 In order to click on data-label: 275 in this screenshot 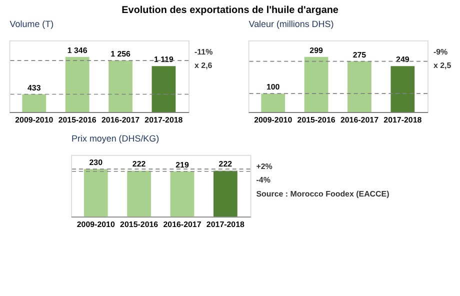, I will do `click(359, 55)`.